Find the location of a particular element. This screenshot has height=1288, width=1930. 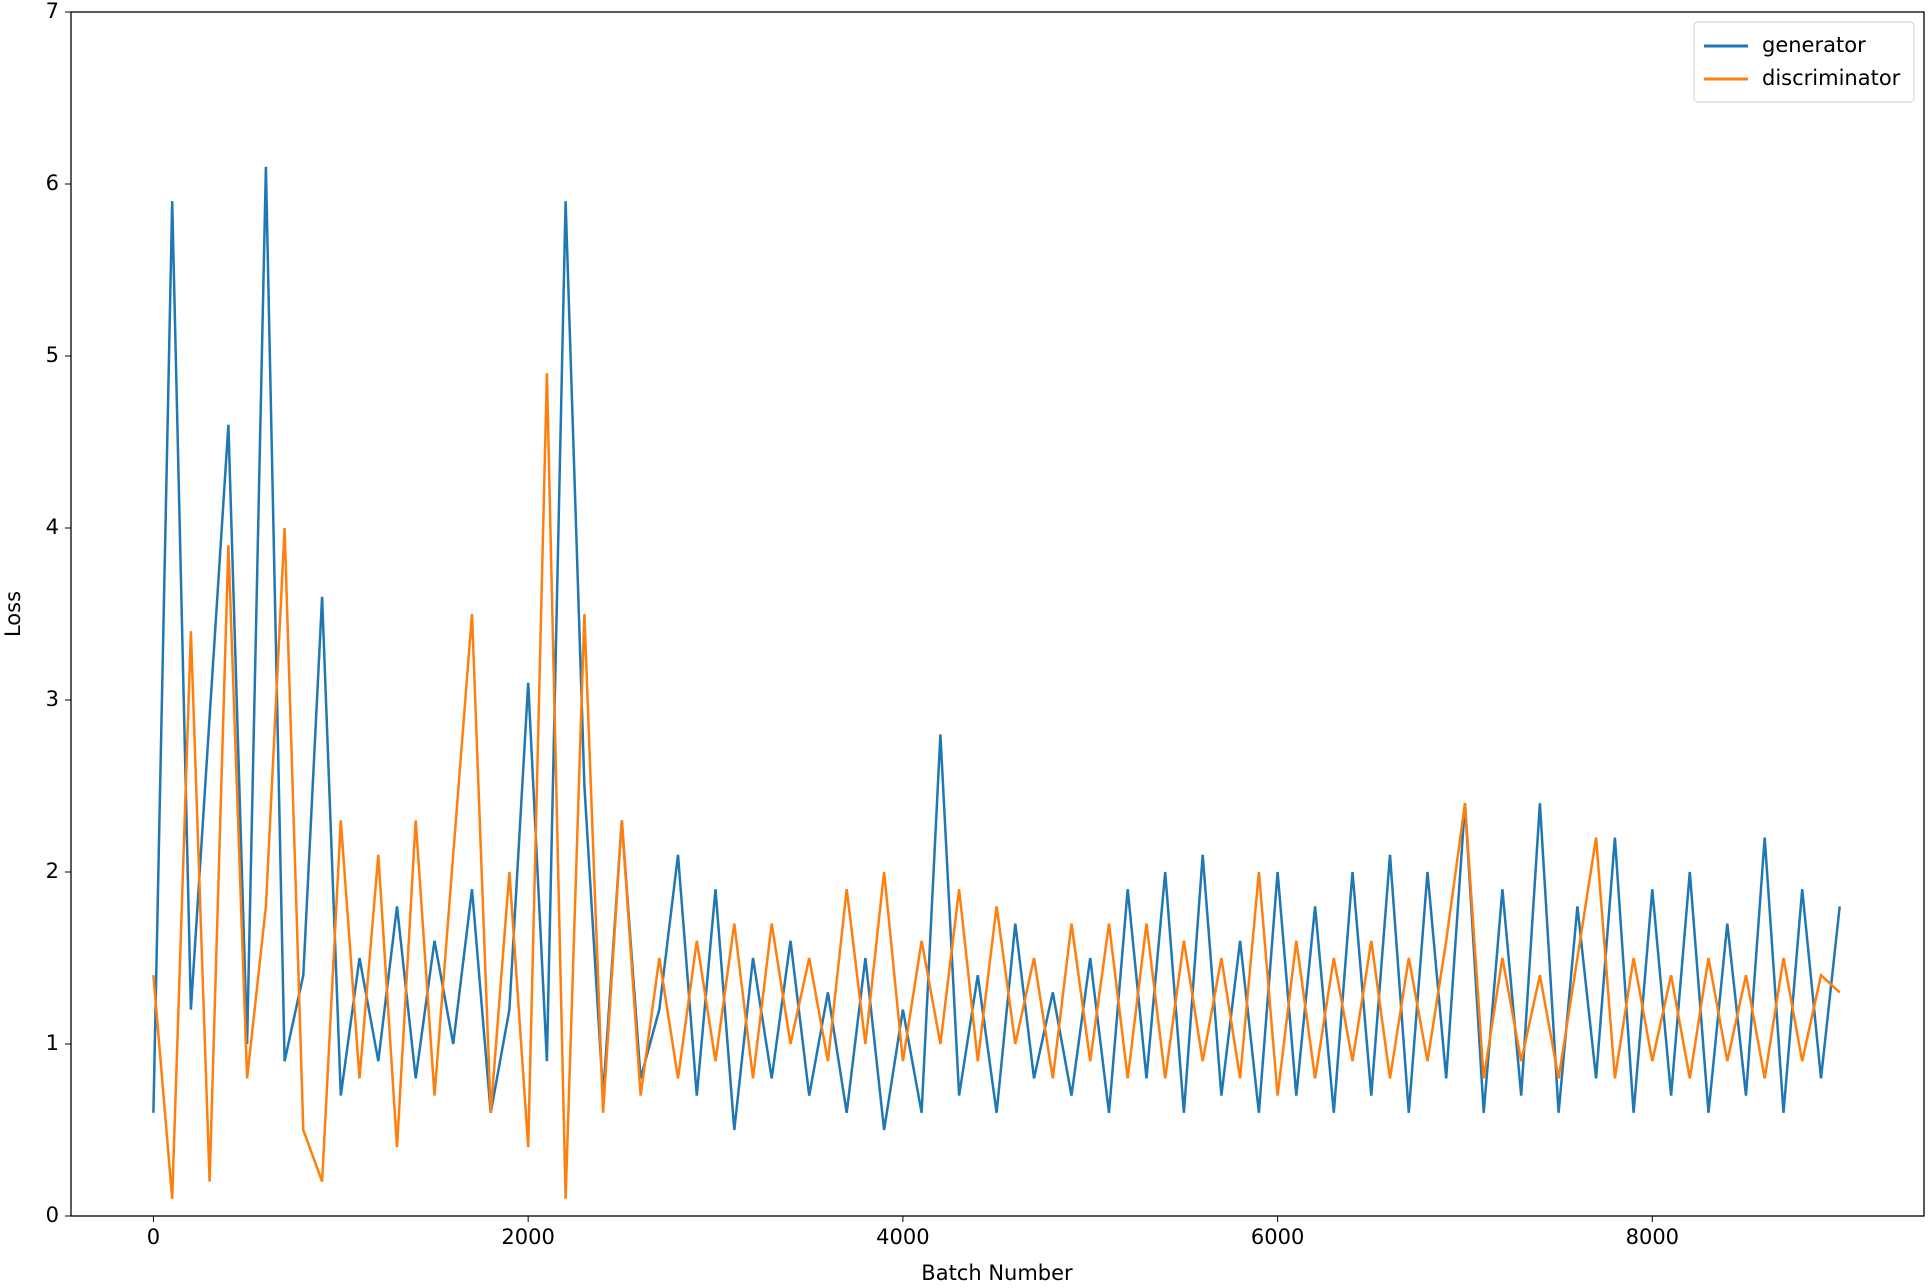

y-tick-label: 1 is located at coordinates (52, 1043).